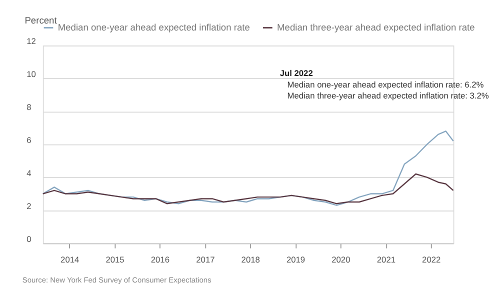 The image size is (499, 296). I want to click on legend-label: Median three-year ahead expected inflation rate, so click(376, 27).